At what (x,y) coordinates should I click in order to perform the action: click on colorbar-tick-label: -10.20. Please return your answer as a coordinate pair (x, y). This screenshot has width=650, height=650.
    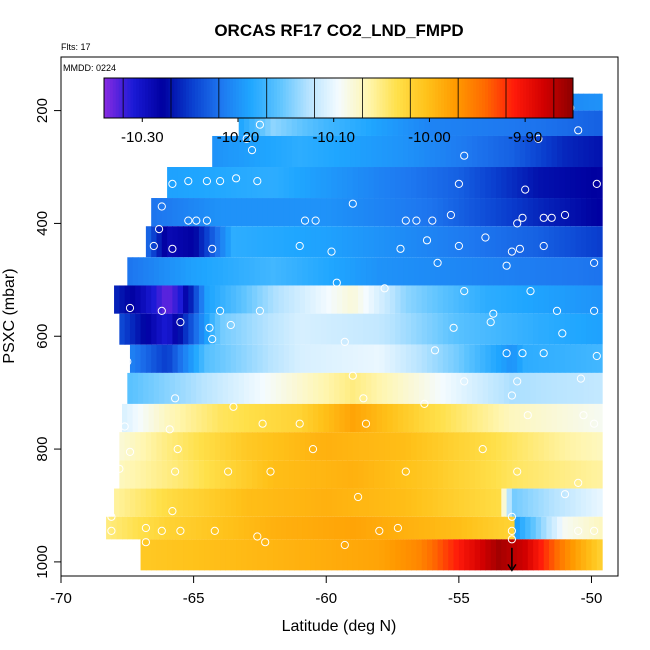
    Looking at the image, I should click on (238, 137).